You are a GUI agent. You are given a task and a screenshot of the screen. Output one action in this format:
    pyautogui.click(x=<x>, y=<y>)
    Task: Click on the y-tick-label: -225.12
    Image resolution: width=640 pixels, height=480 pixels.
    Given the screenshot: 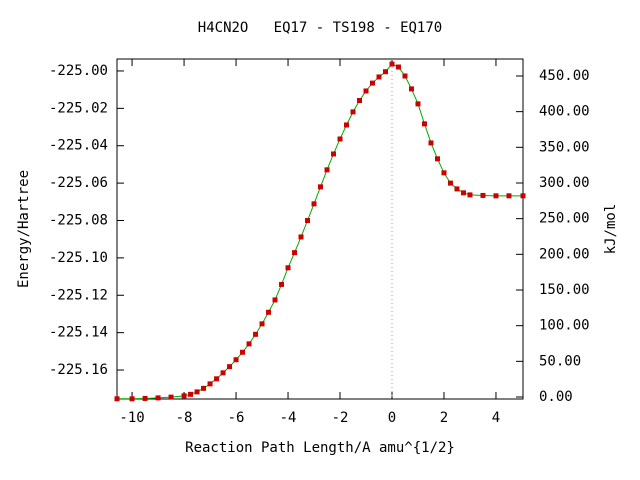 What is the action you would take?
    pyautogui.click(x=78, y=295)
    